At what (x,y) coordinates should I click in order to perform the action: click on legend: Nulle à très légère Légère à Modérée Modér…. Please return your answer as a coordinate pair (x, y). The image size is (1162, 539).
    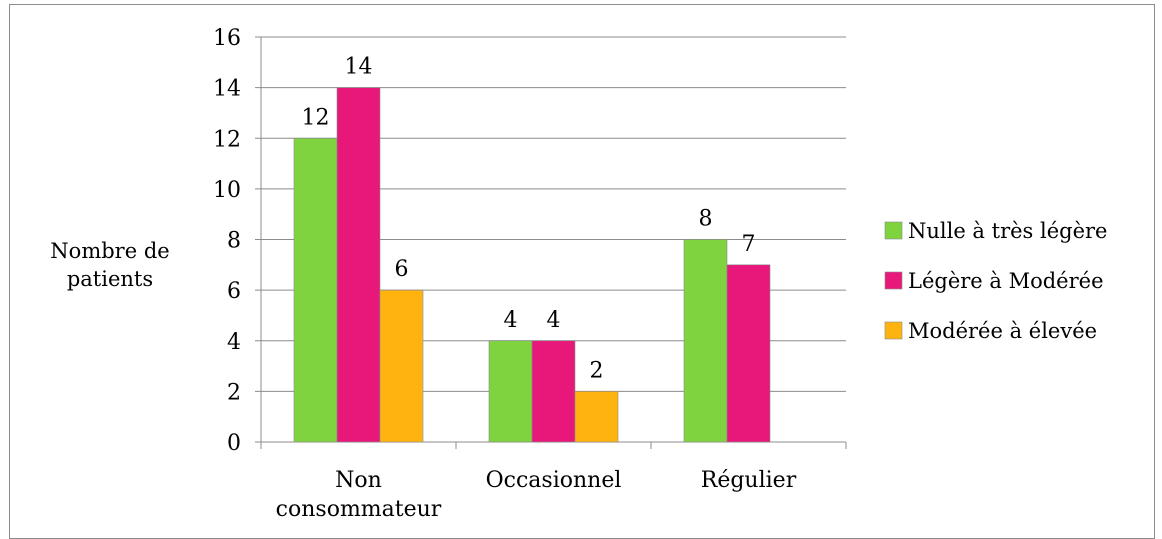
    Looking at the image, I should click on (995, 281).